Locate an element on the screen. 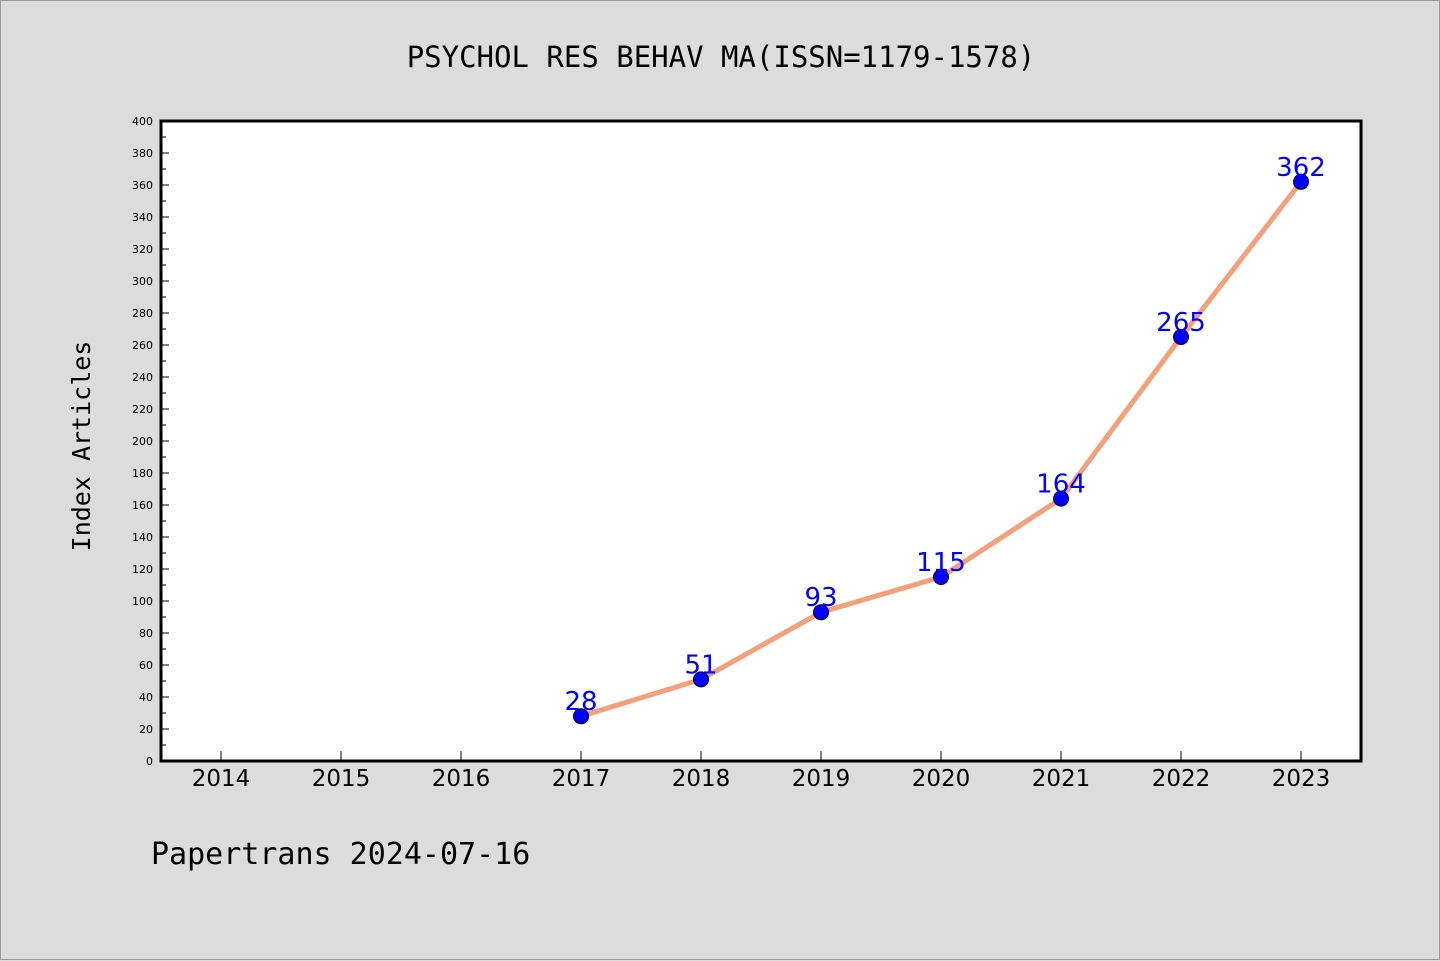 The image size is (1440, 961). footer-source: Papertrans 2024-07-16 is located at coordinates (340, 854).